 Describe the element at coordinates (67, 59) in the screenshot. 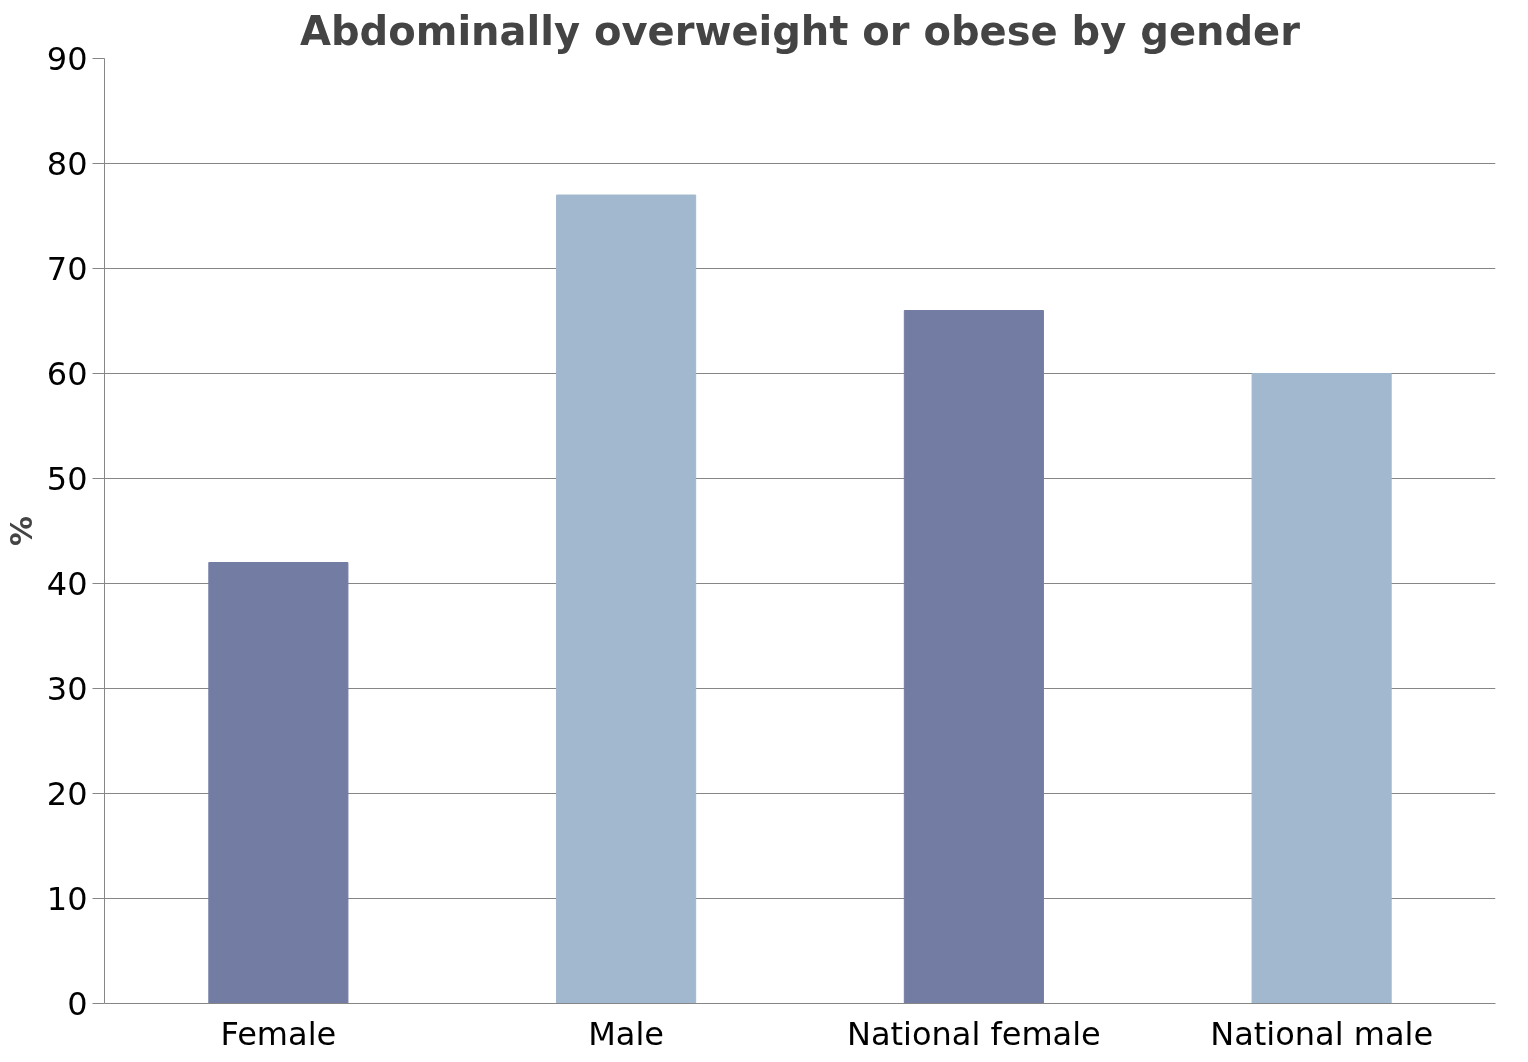

I see `y-tick-label: 90` at that location.